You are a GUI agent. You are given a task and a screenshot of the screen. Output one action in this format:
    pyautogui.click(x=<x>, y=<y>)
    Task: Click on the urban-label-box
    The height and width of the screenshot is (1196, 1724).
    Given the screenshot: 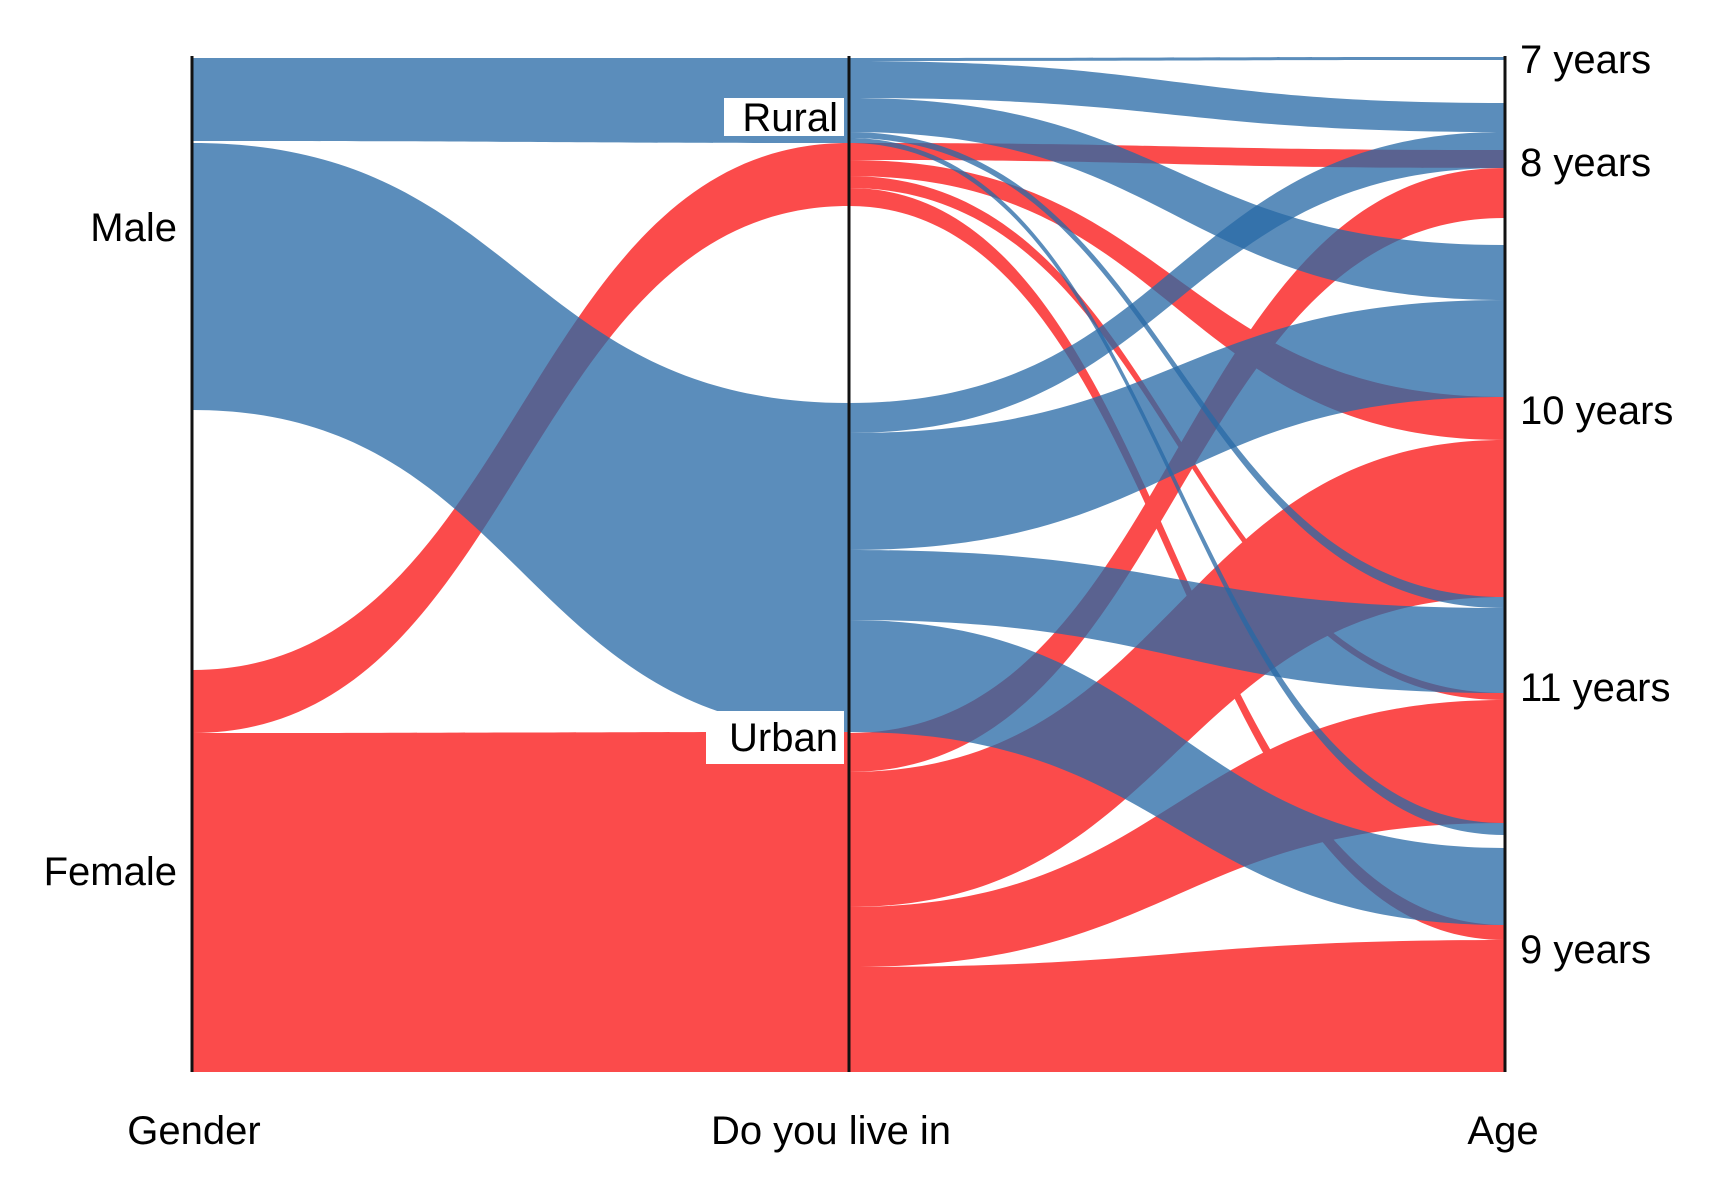 What is the action you would take?
    pyautogui.click(x=775, y=737)
    